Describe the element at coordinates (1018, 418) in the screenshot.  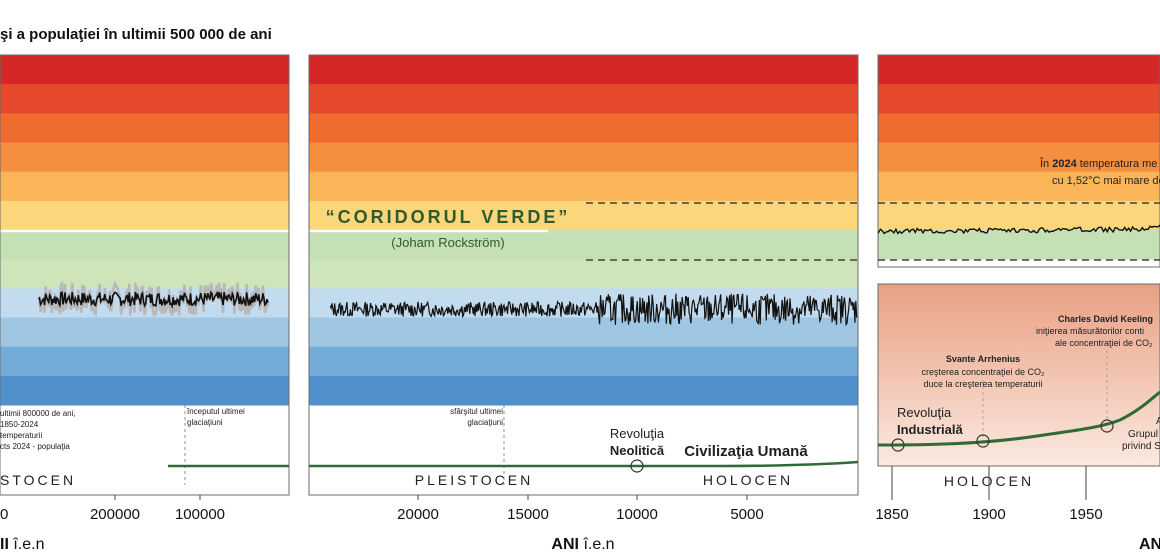
I see `population-line-right` at that location.